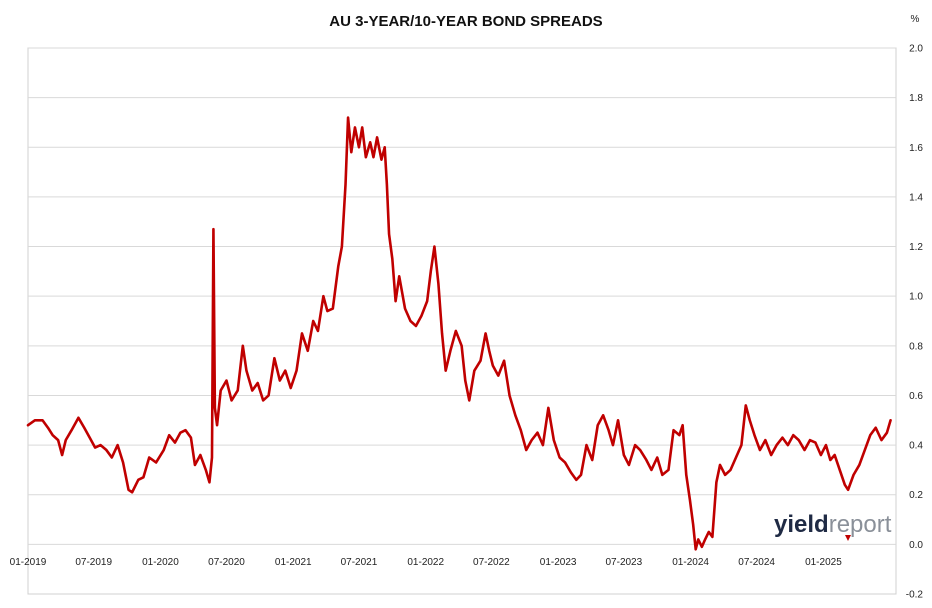  I want to click on x-tick-label: 01-2020, so click(160, 562).